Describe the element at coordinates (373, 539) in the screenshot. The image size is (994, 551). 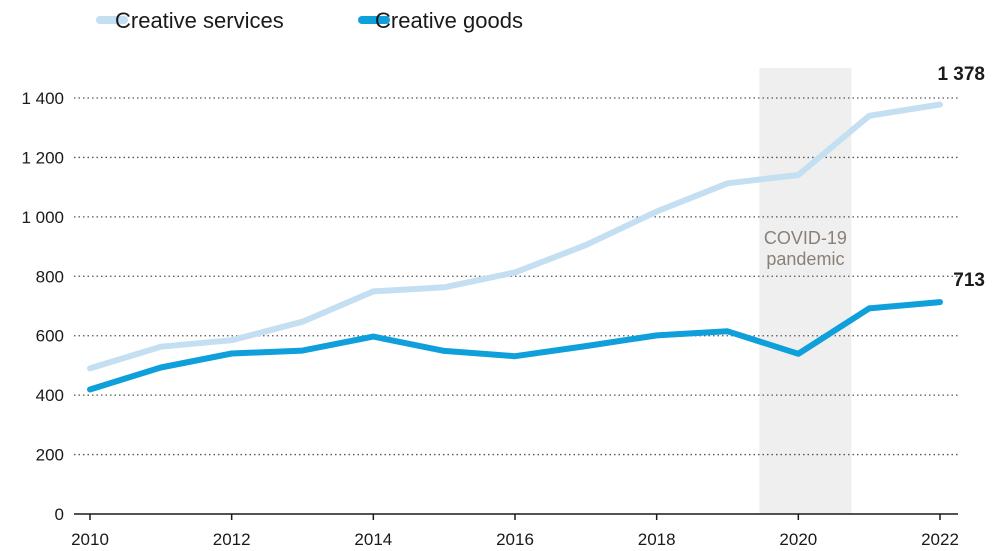
I see `x-tick-label: 2014` at that location.